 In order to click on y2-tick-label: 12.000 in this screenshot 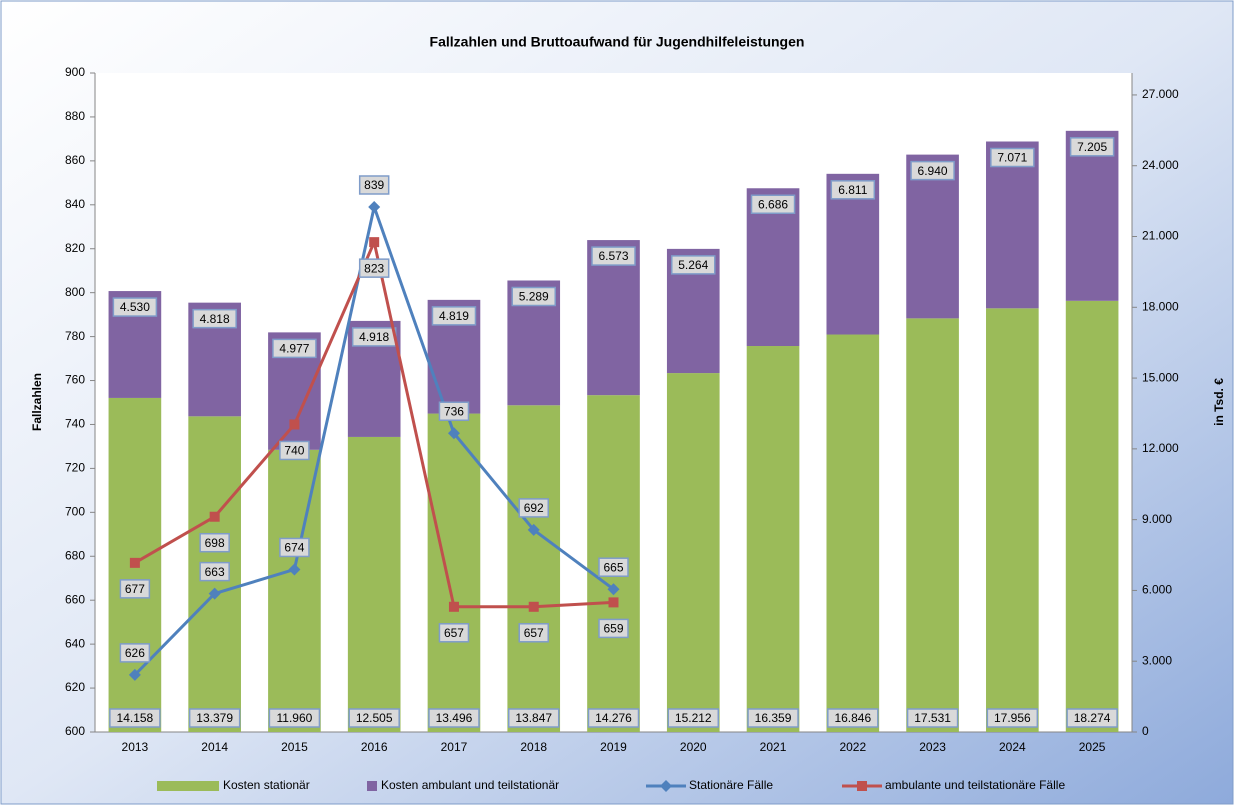, I will do `click(1160, 448)`.